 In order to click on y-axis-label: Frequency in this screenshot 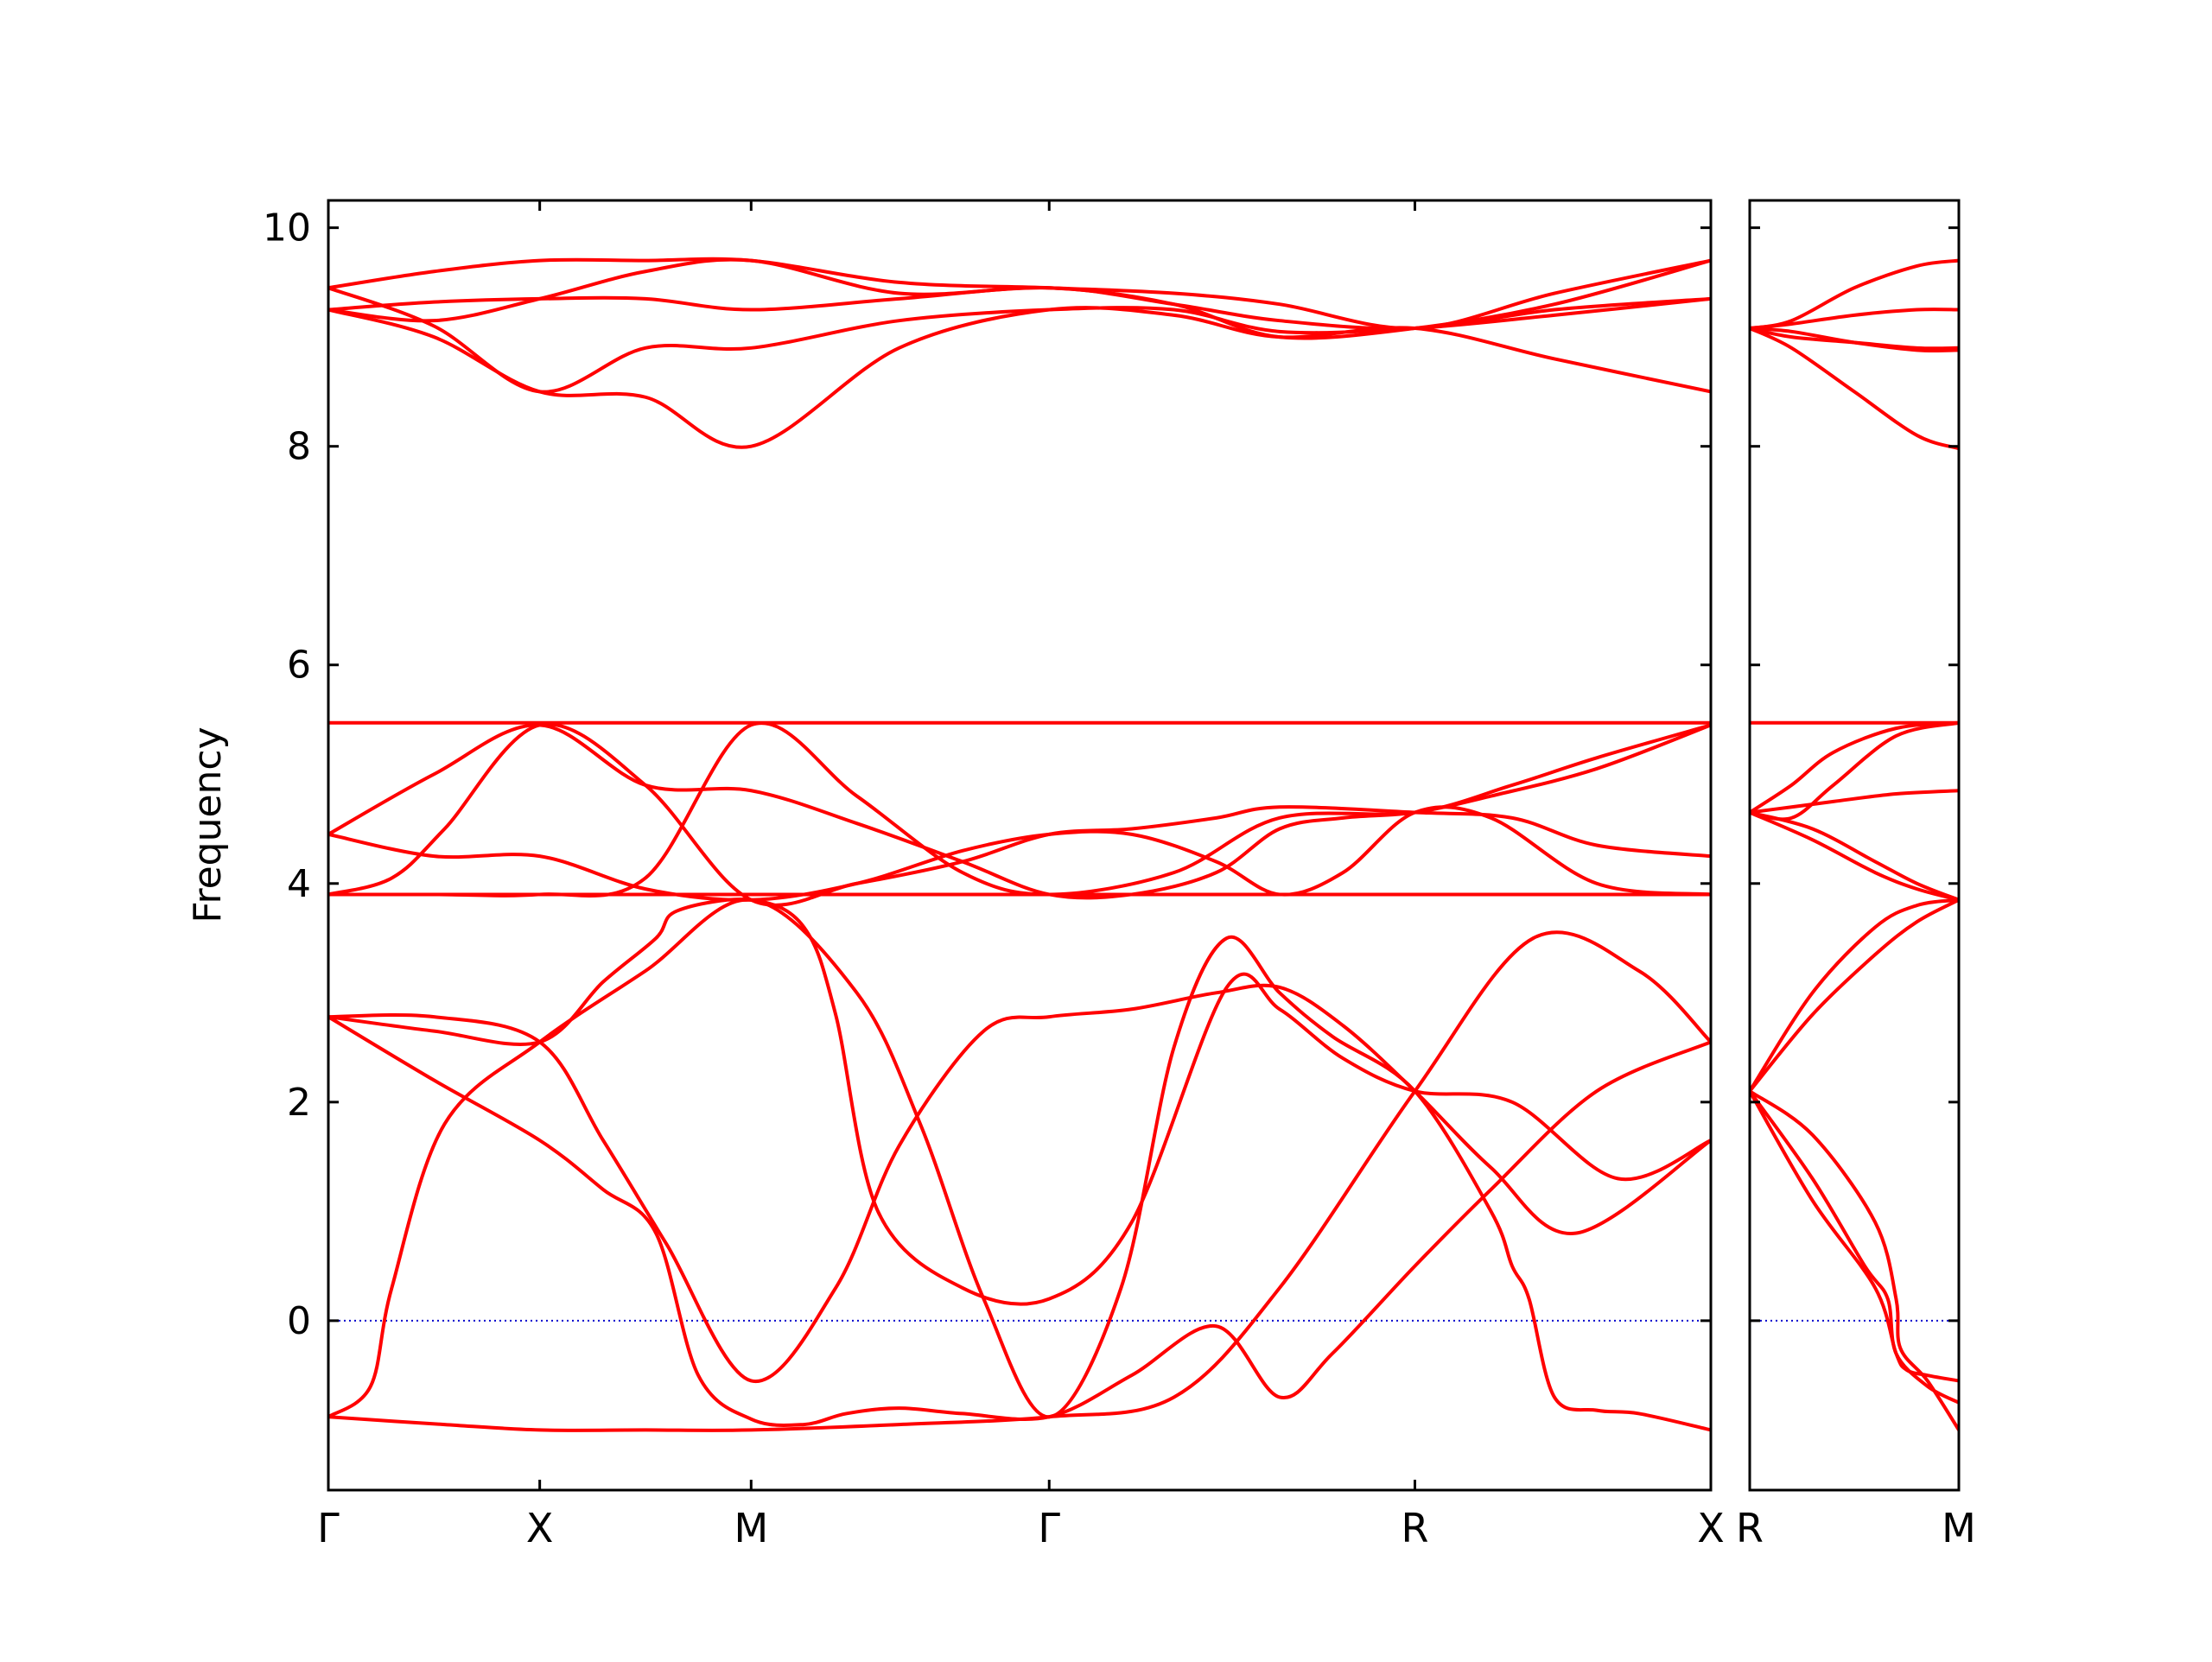, I will do `click(208, 824)`.